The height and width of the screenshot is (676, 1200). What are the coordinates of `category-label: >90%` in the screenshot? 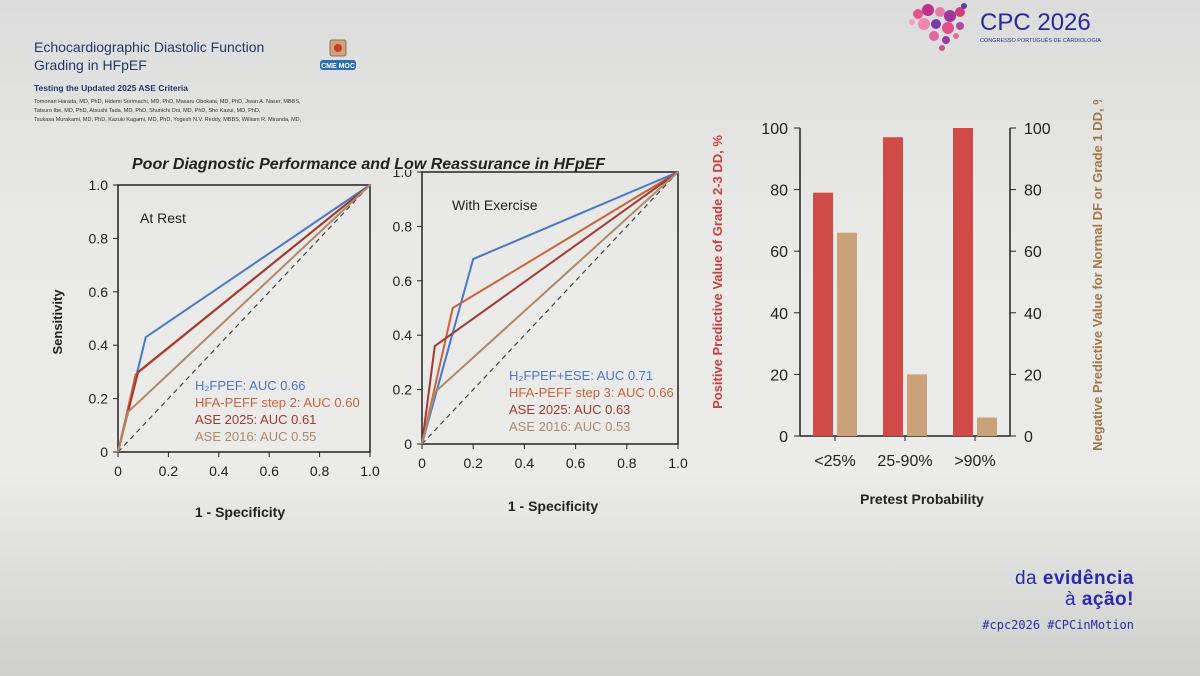 It's located at (974, 461).